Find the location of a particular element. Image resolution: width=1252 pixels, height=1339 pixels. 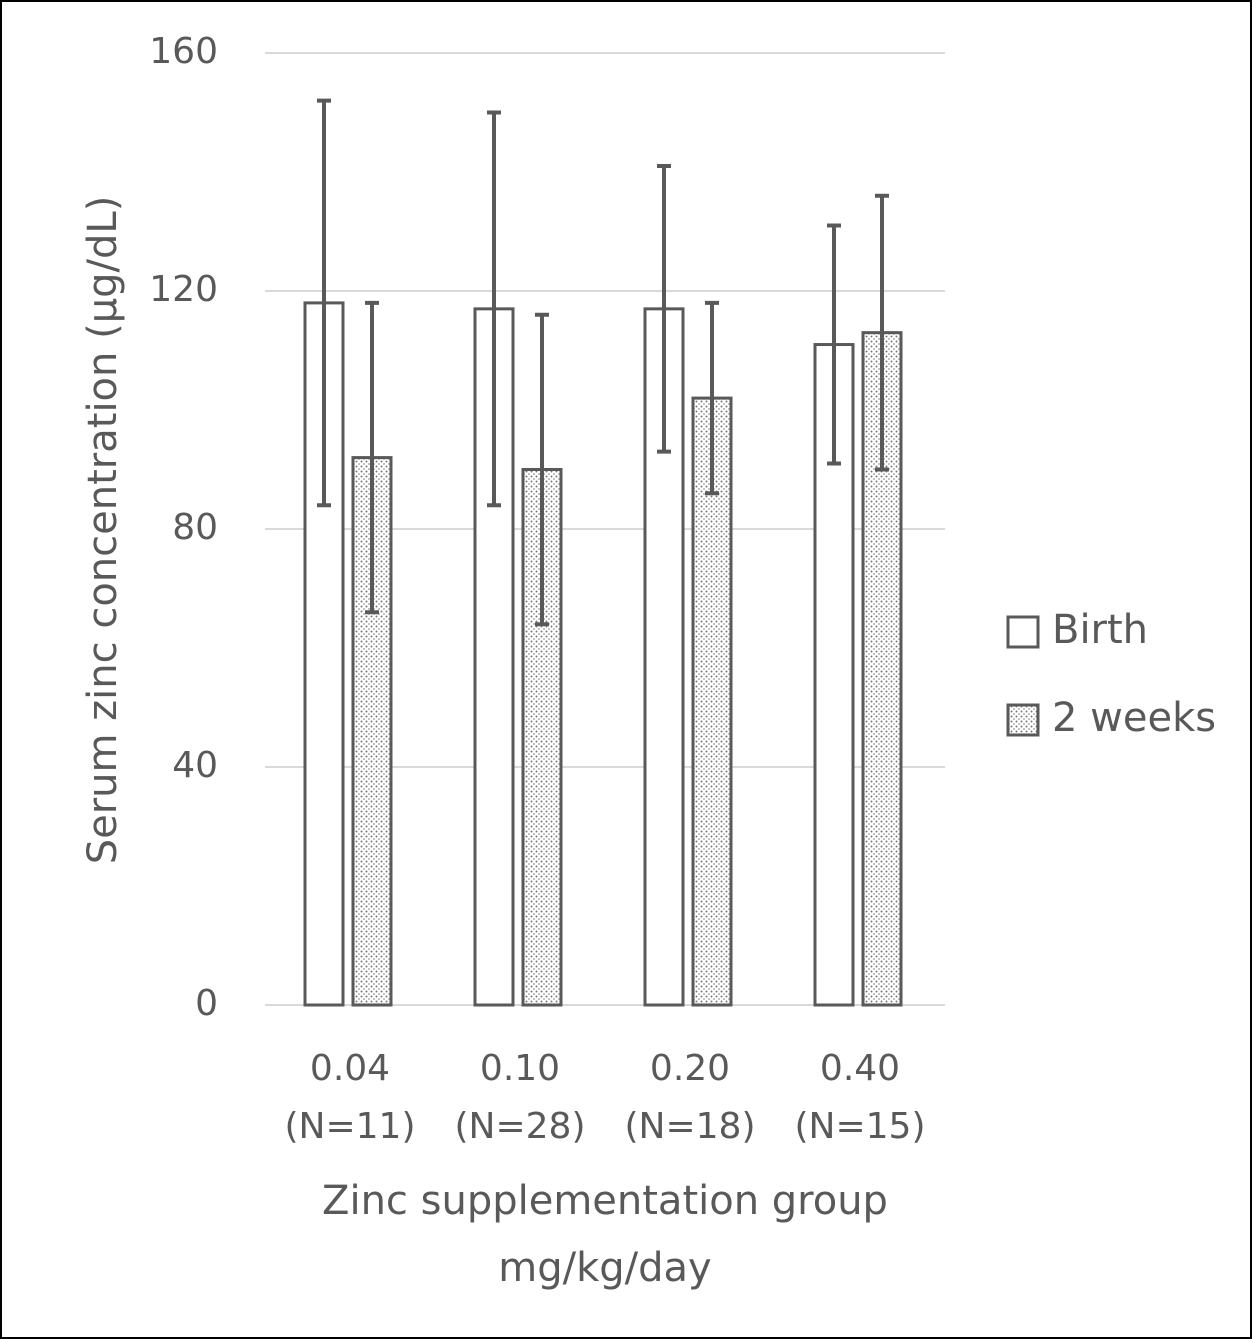

legend-label: 2 weeks is located at coordinates (1134, 718).